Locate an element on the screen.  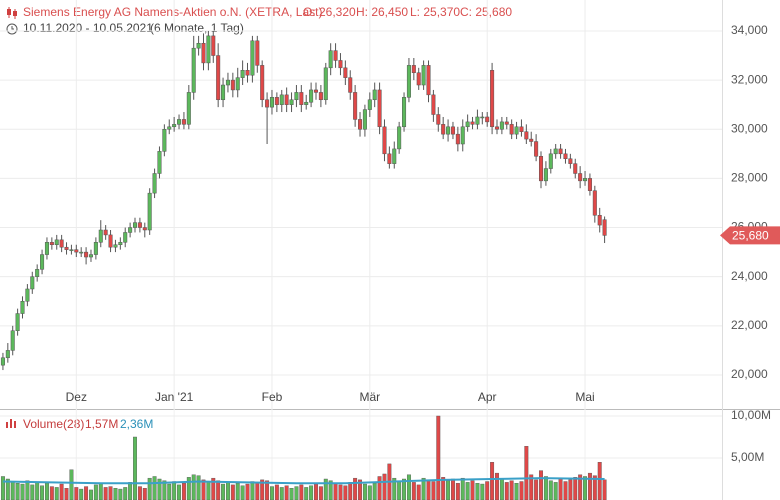
clock-icon is located at coordinates (12, 29).